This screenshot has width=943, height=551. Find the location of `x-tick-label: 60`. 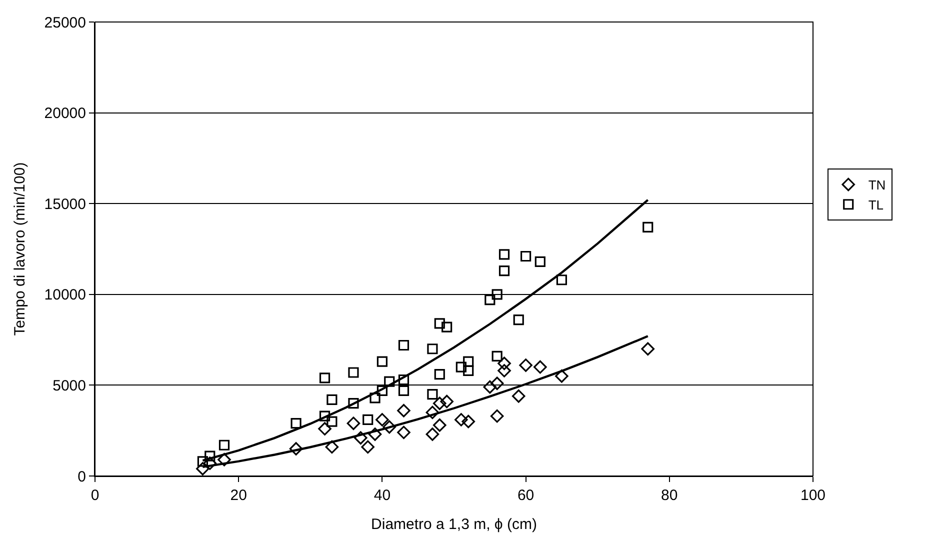

x-tick-label: 60 is located at coordinates (525, 495).